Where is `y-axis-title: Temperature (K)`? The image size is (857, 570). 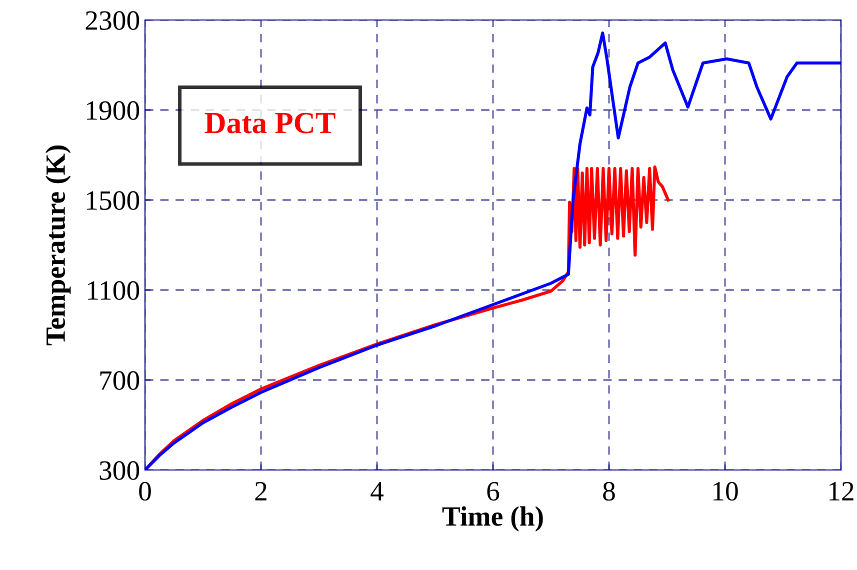
y-axis-title: Temperature (K) is located at coordinates (58, 246).